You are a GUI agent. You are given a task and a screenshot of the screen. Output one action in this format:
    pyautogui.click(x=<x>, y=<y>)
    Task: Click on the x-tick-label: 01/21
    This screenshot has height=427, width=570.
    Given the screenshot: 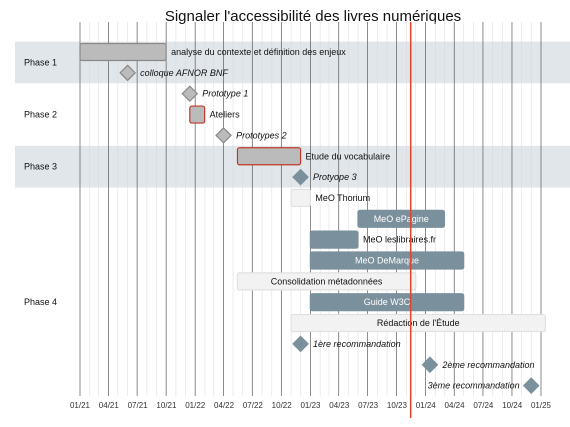 What is the action you would take?
    pyautogui.click(x=80, y=405)
    